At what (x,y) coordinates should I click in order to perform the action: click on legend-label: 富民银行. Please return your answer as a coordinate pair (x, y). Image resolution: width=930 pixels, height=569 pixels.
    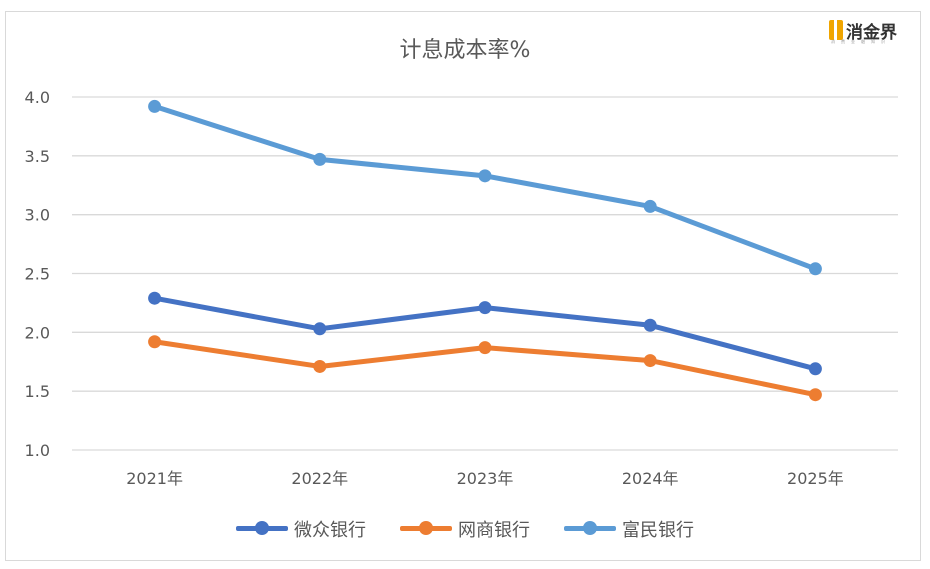
    Looking at the image, I should click on (658, 530).